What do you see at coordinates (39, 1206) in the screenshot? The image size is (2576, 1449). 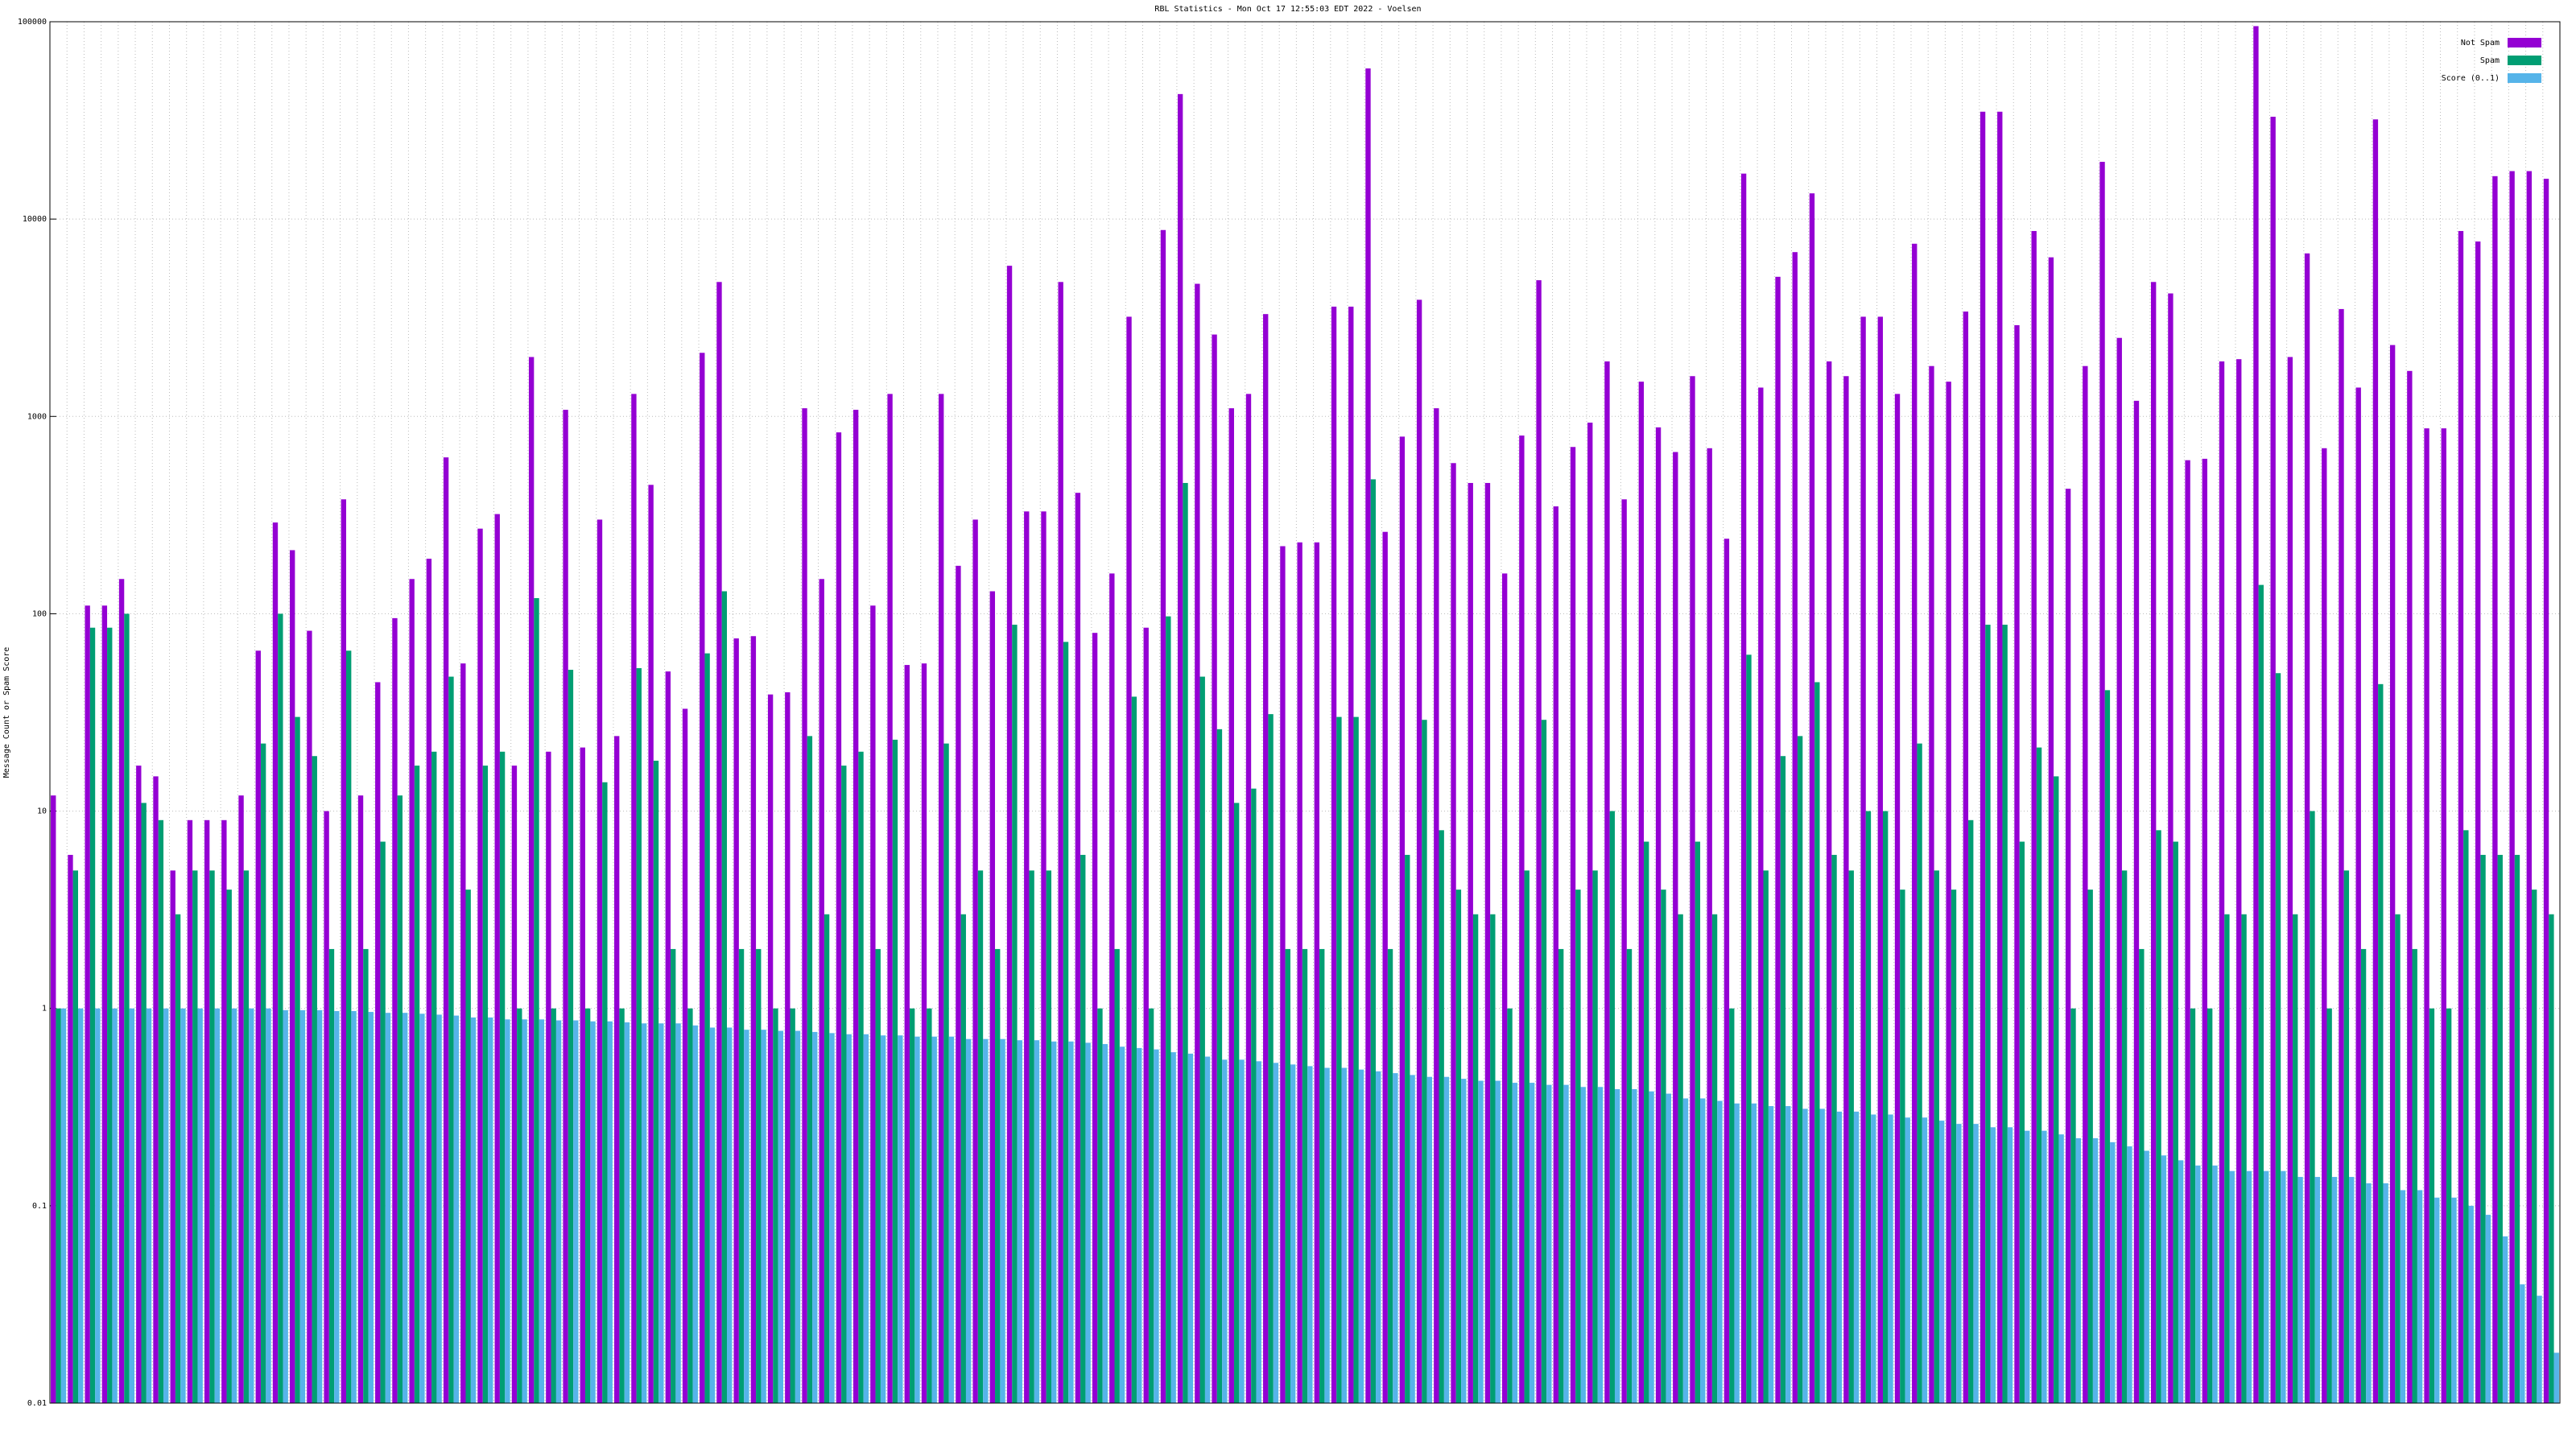 I see `y-tick-label: 0.1` at bounding box center [39, 1206].